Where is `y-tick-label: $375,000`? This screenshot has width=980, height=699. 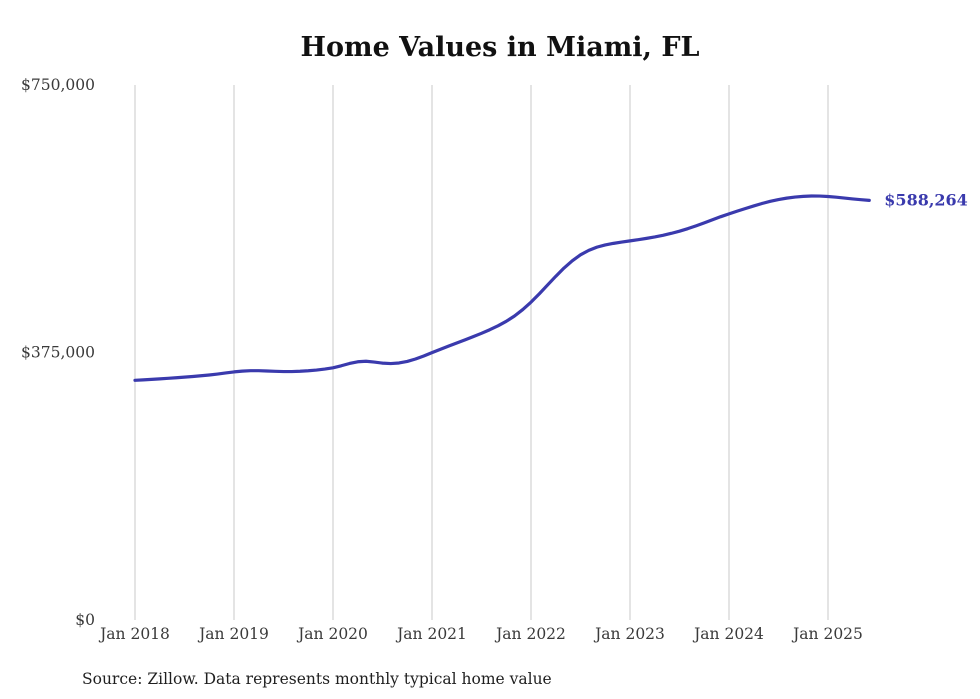 y-tick-label: $375,000 is located at coordinates (58, 353).